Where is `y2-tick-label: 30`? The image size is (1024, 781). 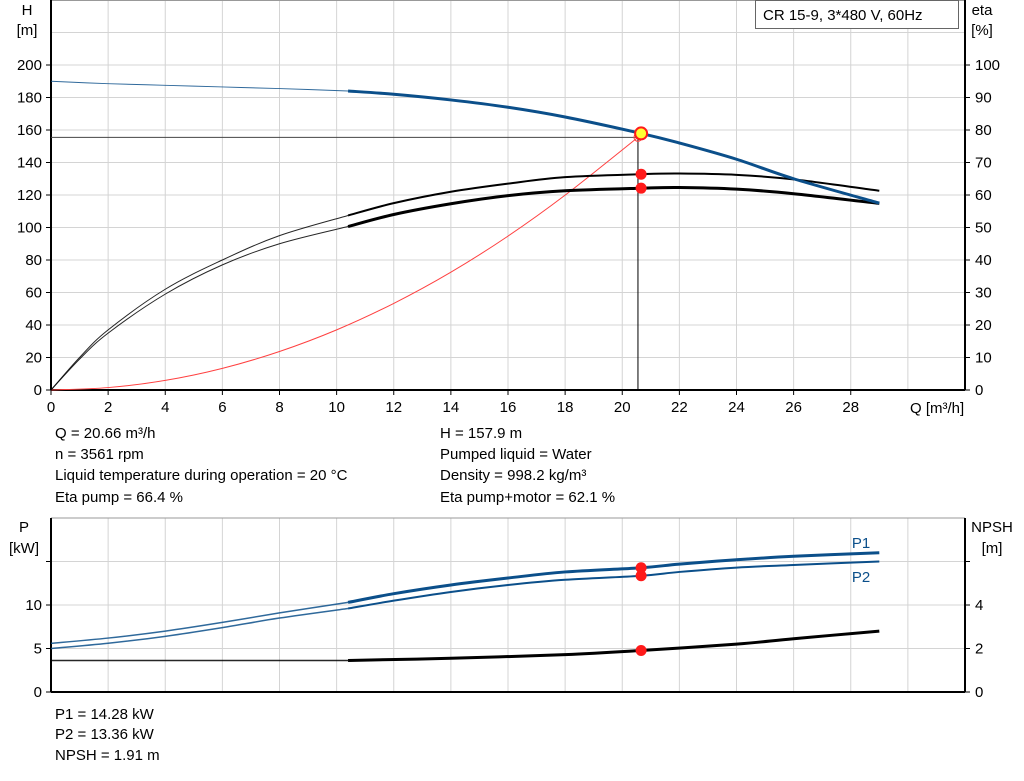 y2-tick-label: 30 is located at coordinates (983, 293).